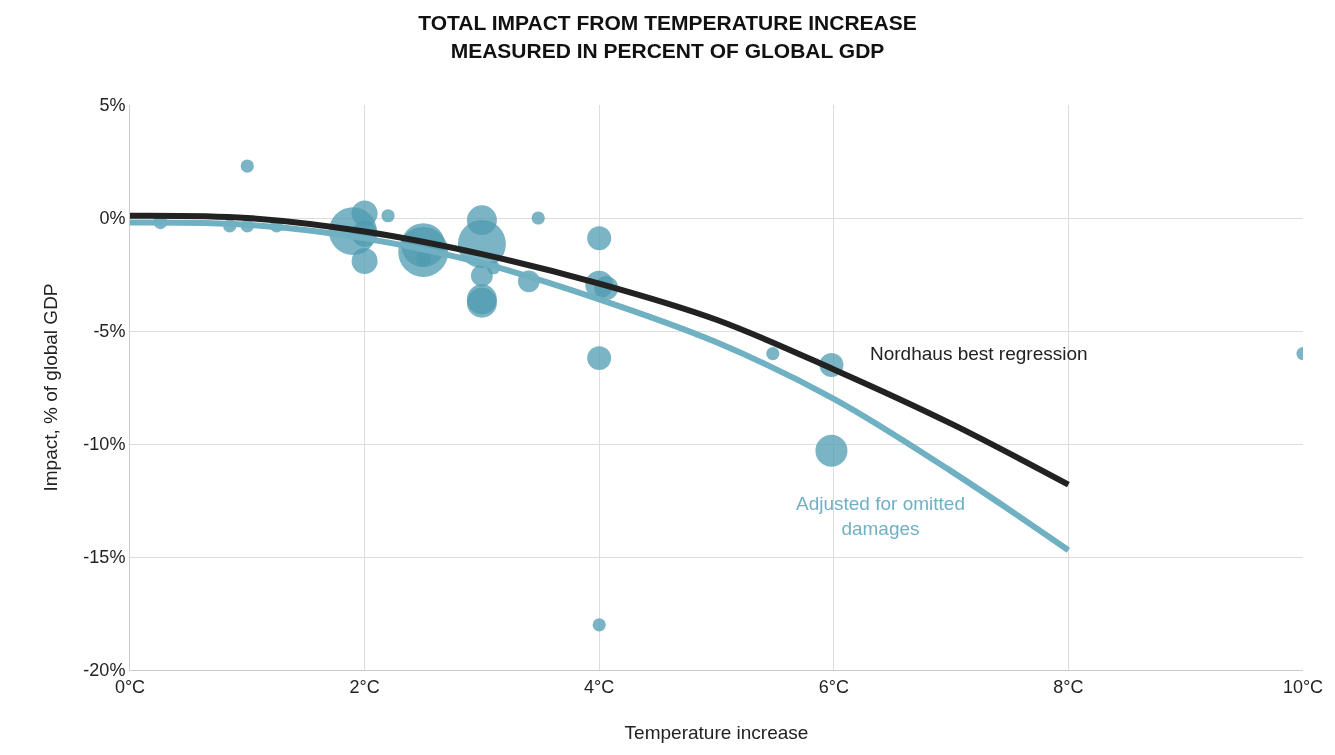 The height and width of the screenshot is (755, 1335). Describe the element at coordinates (667, 36) in the screenshot. I see `chart-title: TOTAL IMPACT FROM TEMPERATURE INCREASE MEASURED IN PERCENT OF GLOBAL GDP` at that location.